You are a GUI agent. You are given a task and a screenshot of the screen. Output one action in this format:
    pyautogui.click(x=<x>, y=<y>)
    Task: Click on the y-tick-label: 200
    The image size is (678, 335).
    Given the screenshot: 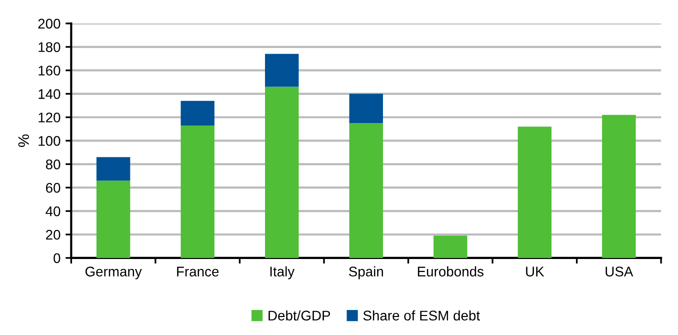 What is the action you would take?
    pyautogui.click(x=49, y=23)
    